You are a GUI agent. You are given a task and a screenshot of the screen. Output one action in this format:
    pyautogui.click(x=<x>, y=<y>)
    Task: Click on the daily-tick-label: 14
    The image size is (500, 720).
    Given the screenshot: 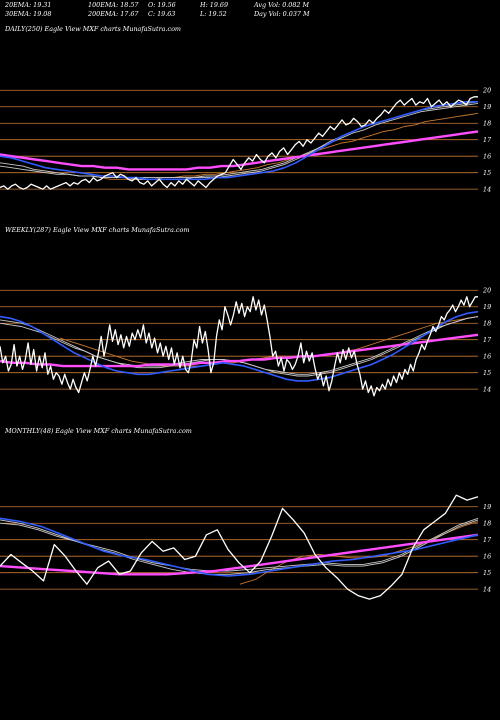 What is the action you would take?
    pyautogui.click(x=487, y=189)
    